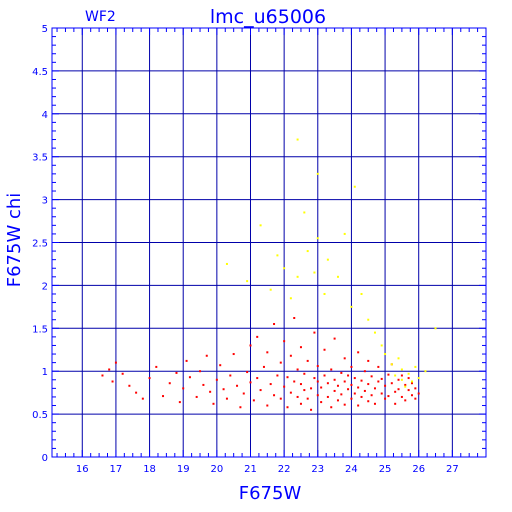  What do you see at coordinates (40, 415) in the screenshot?
I see `y-tick-label: 0.5` at bounding box center [40, 415].